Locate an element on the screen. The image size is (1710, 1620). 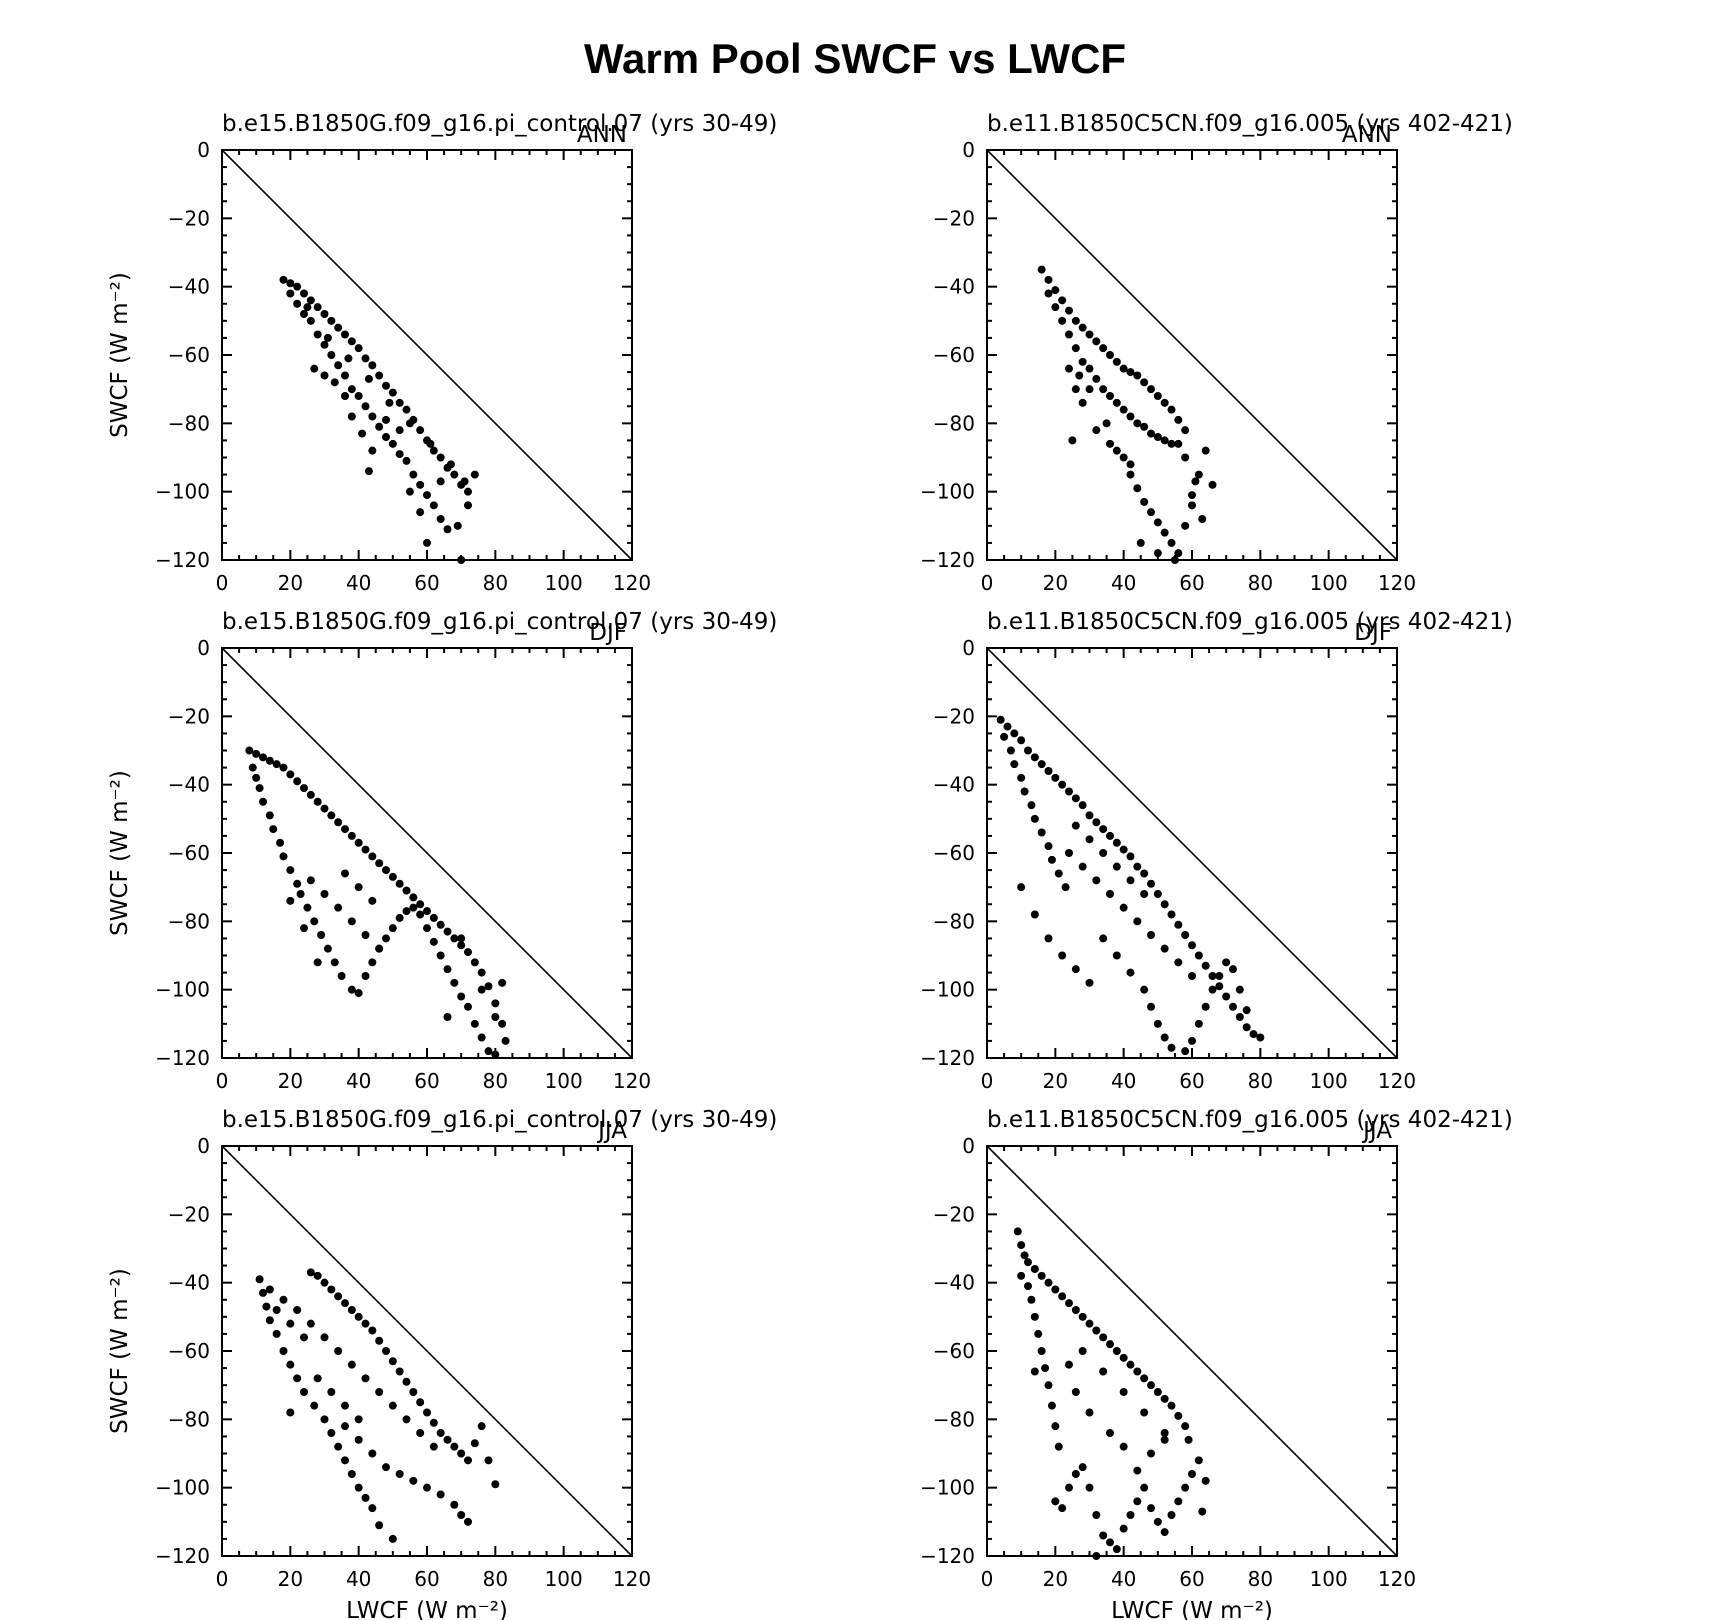
panel-season-label: DJF is located at coordinates (608, 633).